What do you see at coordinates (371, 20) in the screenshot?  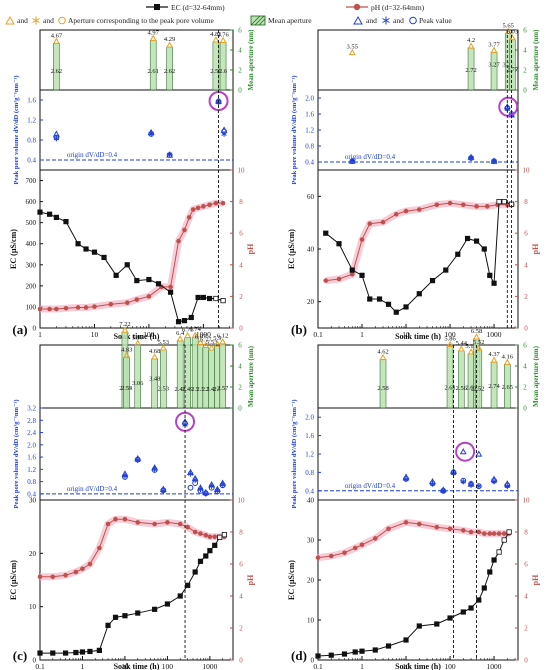 I see `legend-and-3: and` at bounding box center [371, 20].